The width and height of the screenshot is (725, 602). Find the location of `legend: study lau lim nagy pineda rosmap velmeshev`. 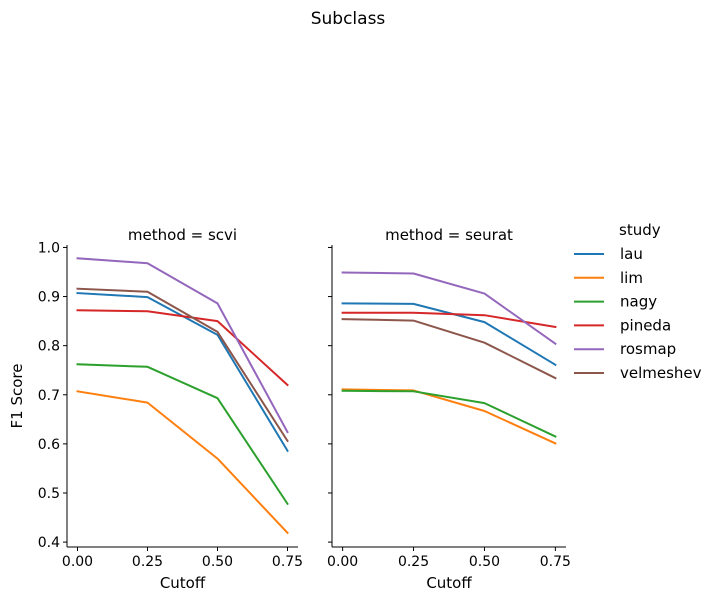

legend: study lau lim nagy pineda rosmap velmeshev is located at coordinates (638, 301).